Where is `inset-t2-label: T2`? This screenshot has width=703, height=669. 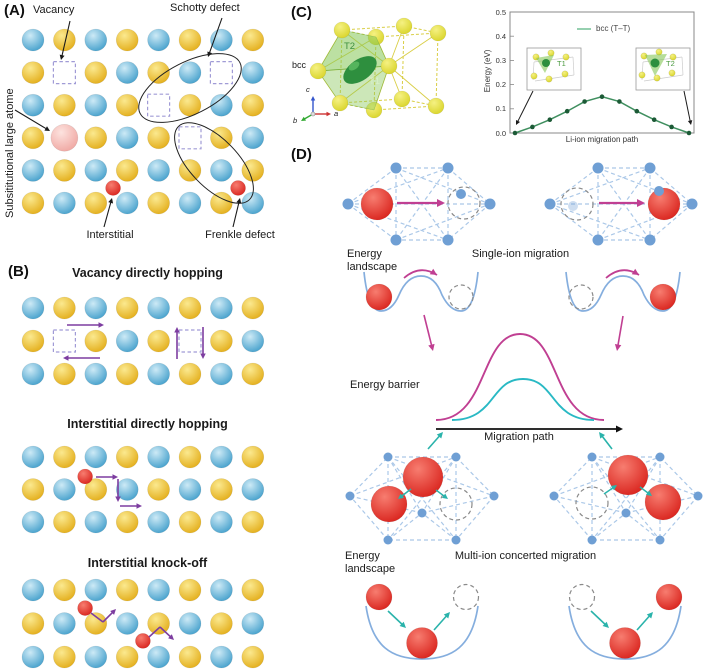
inset-t2-label: T2 is located at coordinates (670, 63).